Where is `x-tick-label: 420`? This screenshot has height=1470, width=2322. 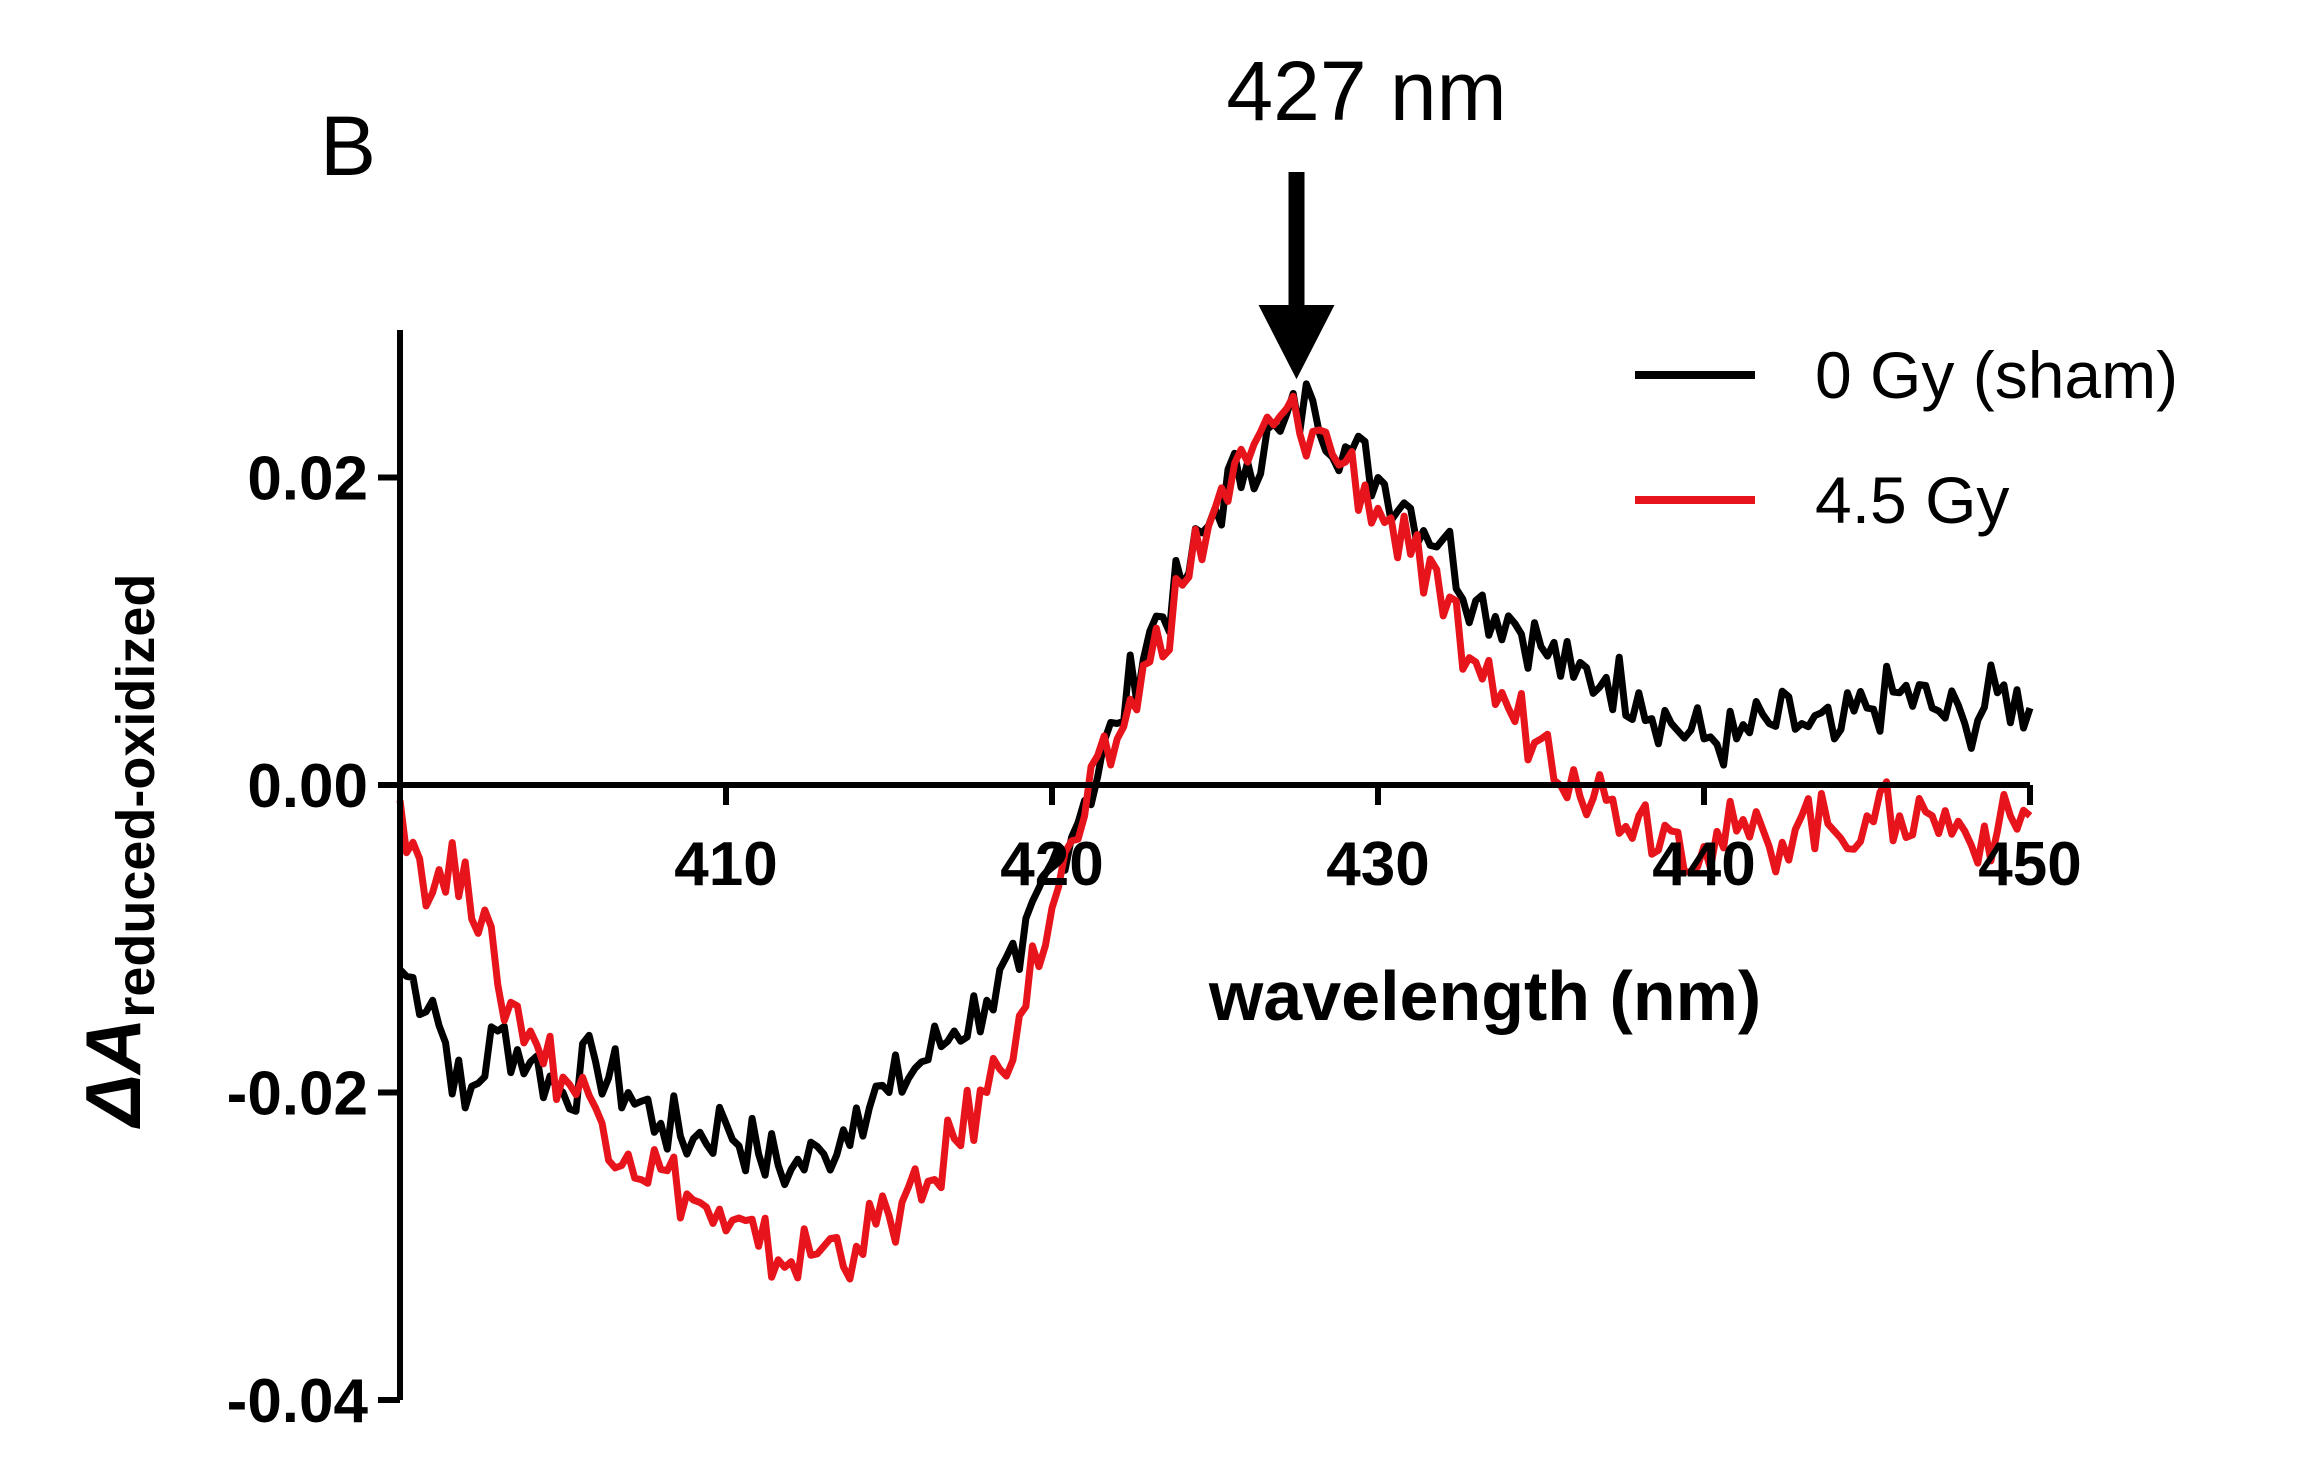 x-tick-label: 420 is located at coordinates (1051, 864).